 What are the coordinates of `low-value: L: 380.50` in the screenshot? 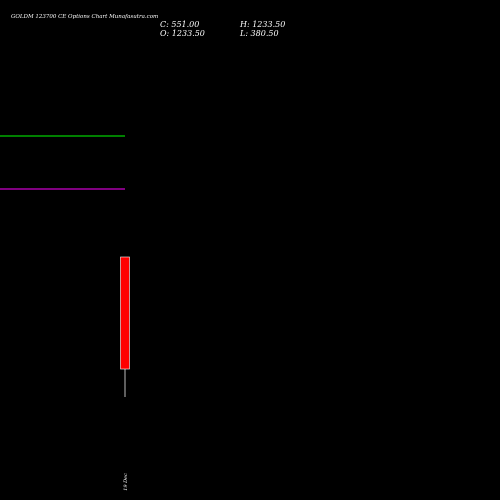 It's located at (259, 33).